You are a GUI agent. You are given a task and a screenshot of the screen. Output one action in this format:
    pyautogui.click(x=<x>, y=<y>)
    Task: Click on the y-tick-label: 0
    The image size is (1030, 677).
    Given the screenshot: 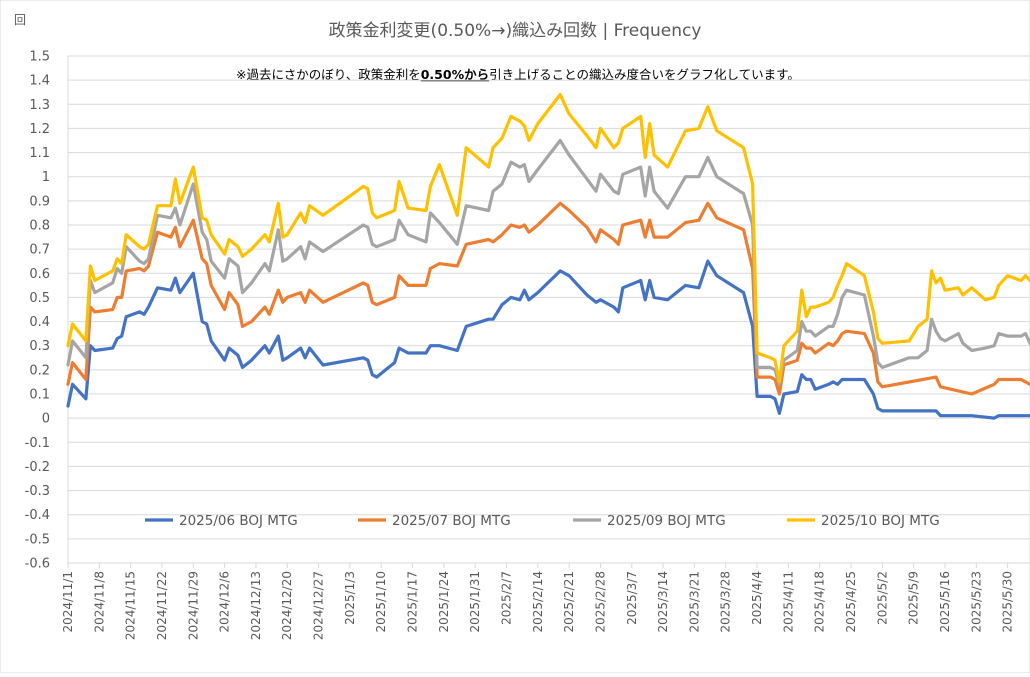 What is the action you would take?
    pyautogui.click(x=46, y=419)
    